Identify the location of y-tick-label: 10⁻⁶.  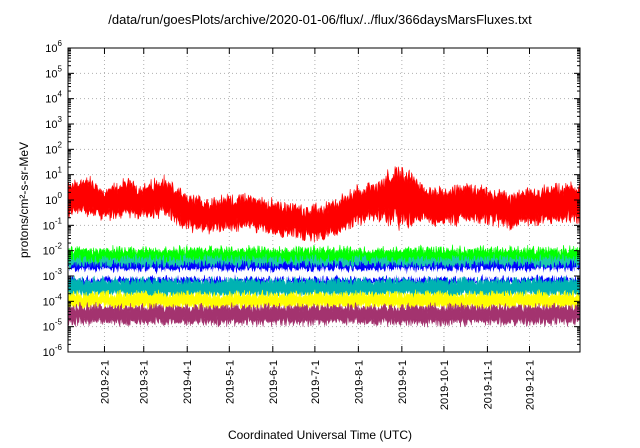
(53, 351).